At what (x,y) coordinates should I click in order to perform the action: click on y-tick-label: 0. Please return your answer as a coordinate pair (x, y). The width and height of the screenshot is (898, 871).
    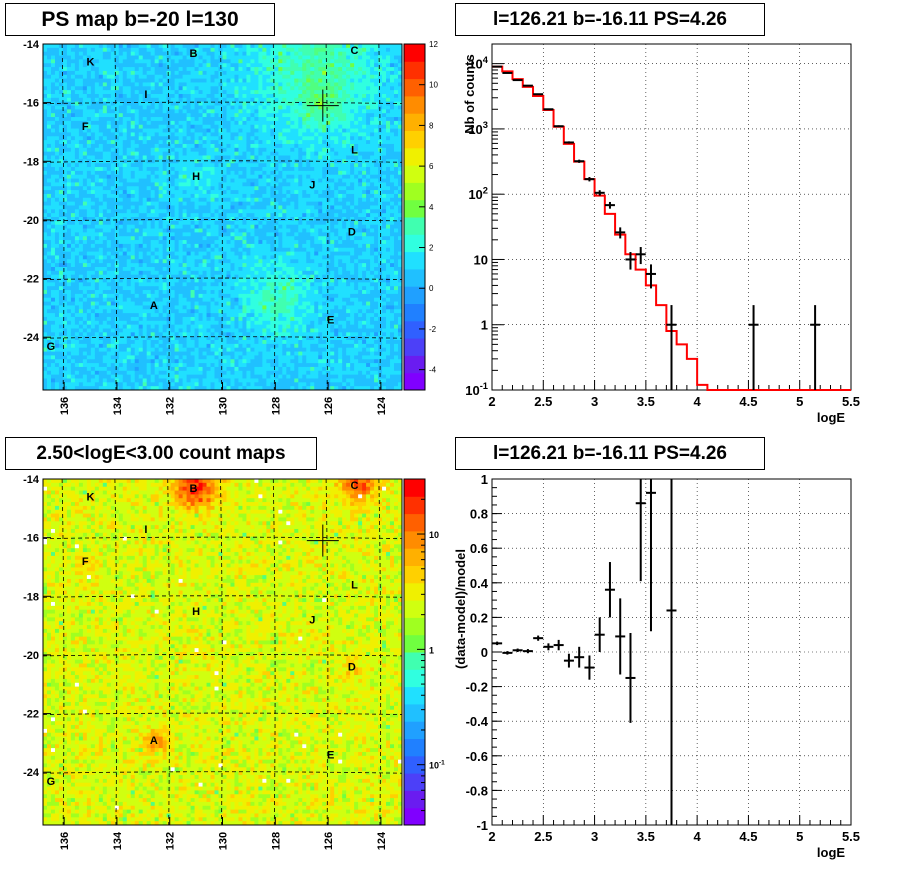
    Looking at the image, I should click on (484, 652).